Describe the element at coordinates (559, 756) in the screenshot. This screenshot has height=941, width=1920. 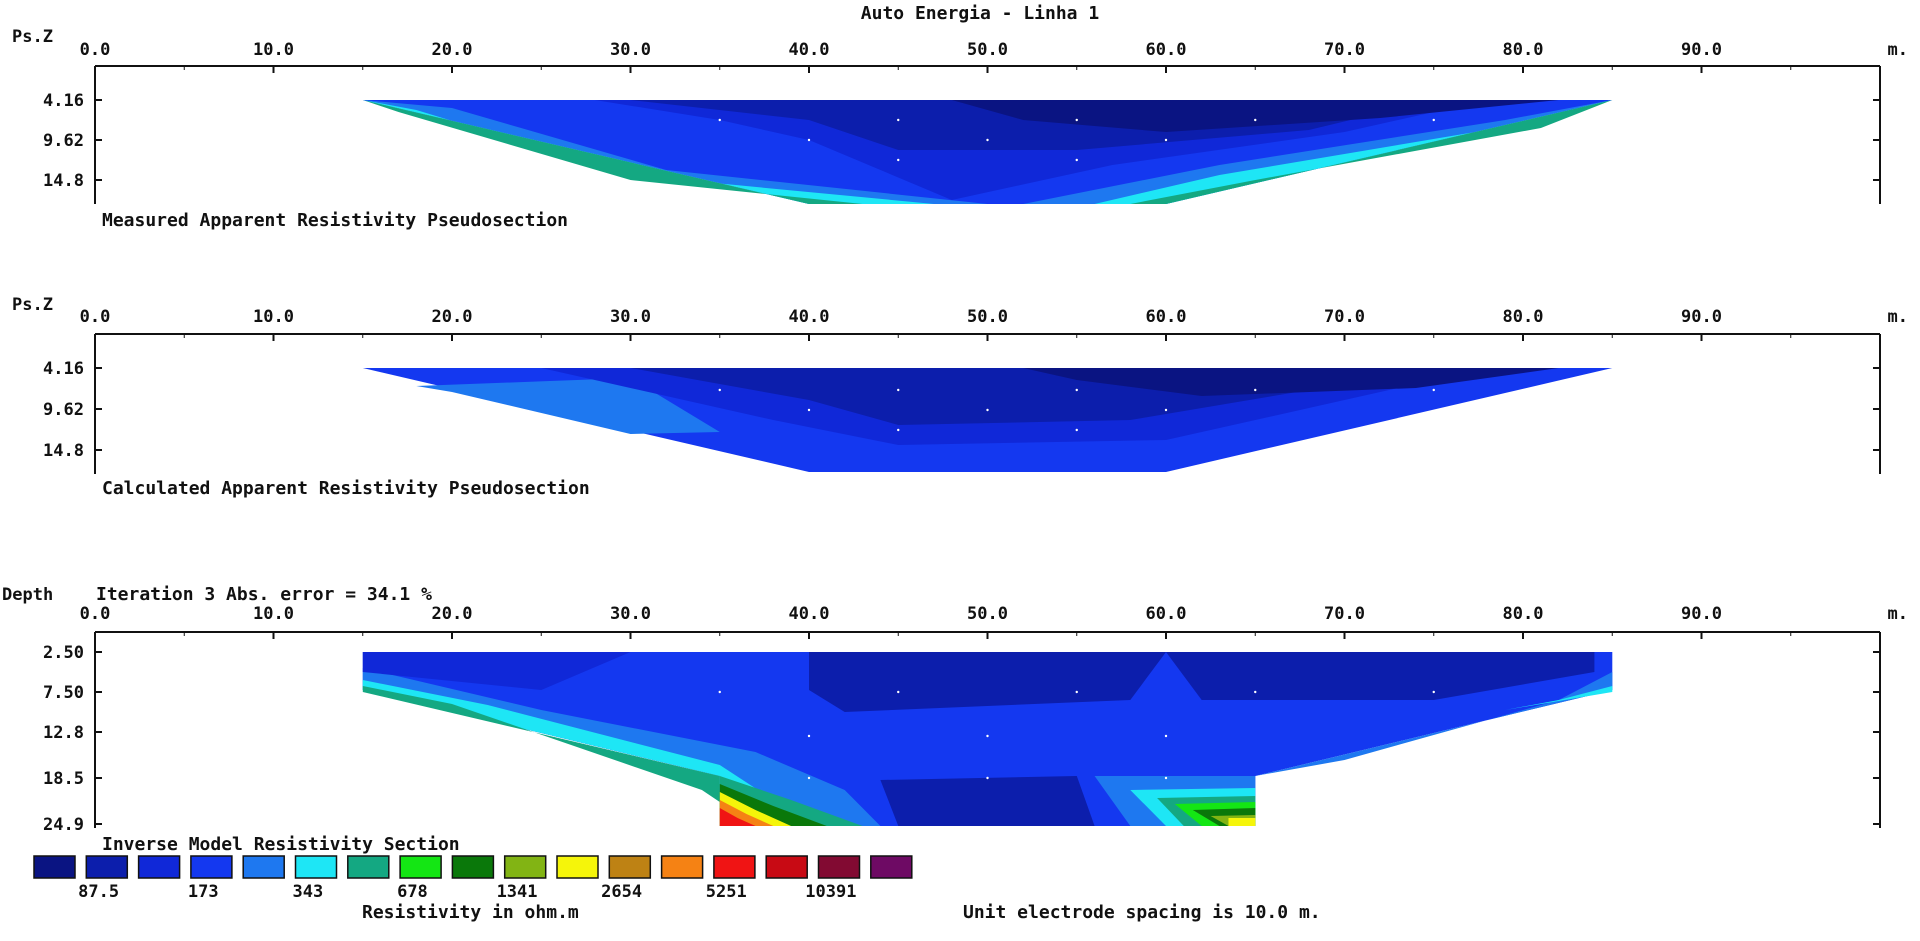
I see `model-left-green` at that location.